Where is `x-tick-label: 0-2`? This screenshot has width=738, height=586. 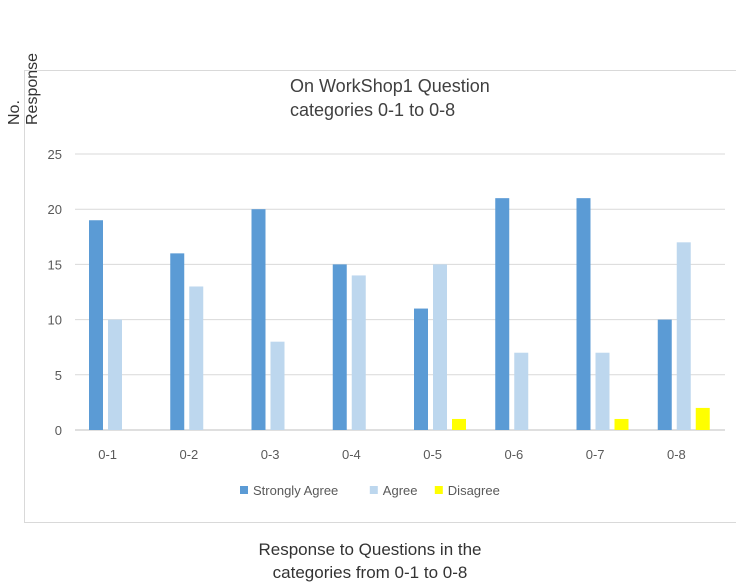 x-tick-label: 0-2 is located at coordinates (188, 454).